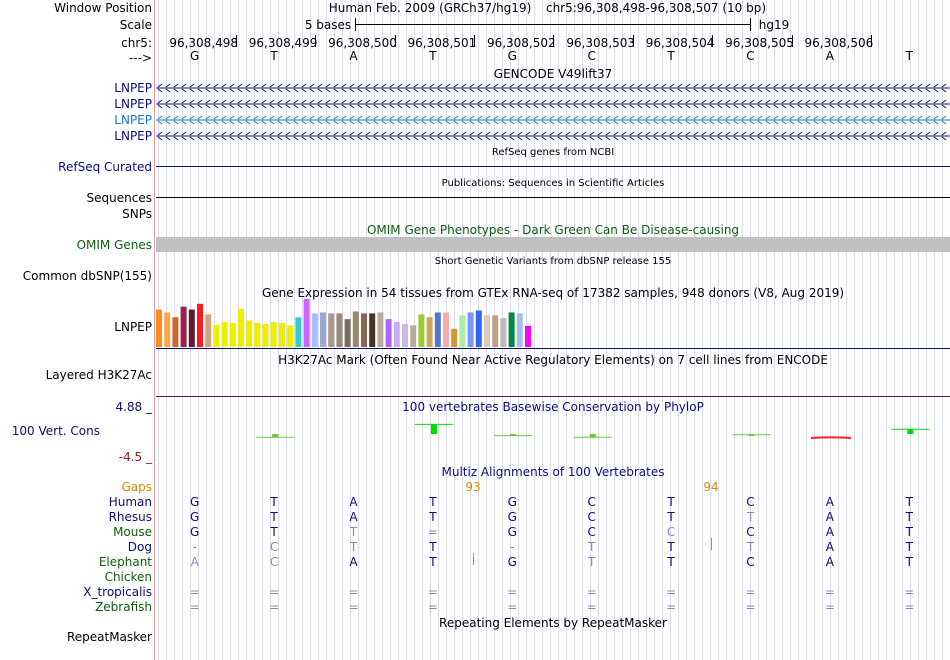 The height and width of the screenshot is (660, 950). What do you see at coordinates (829, 517) in the screenshot?
I see `alignment-base: A` at bounding box center [829, 517].